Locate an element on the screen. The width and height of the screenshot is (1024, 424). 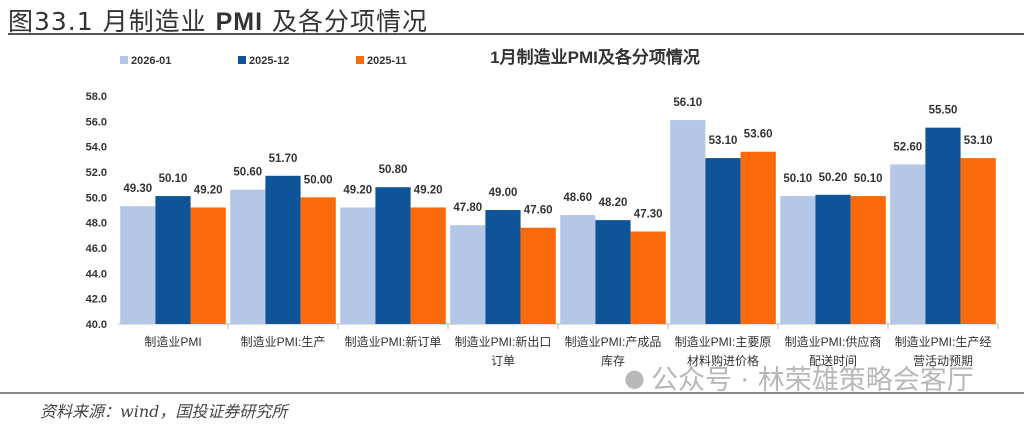
data-label: 50.20 is located at coordinates (833, 178).